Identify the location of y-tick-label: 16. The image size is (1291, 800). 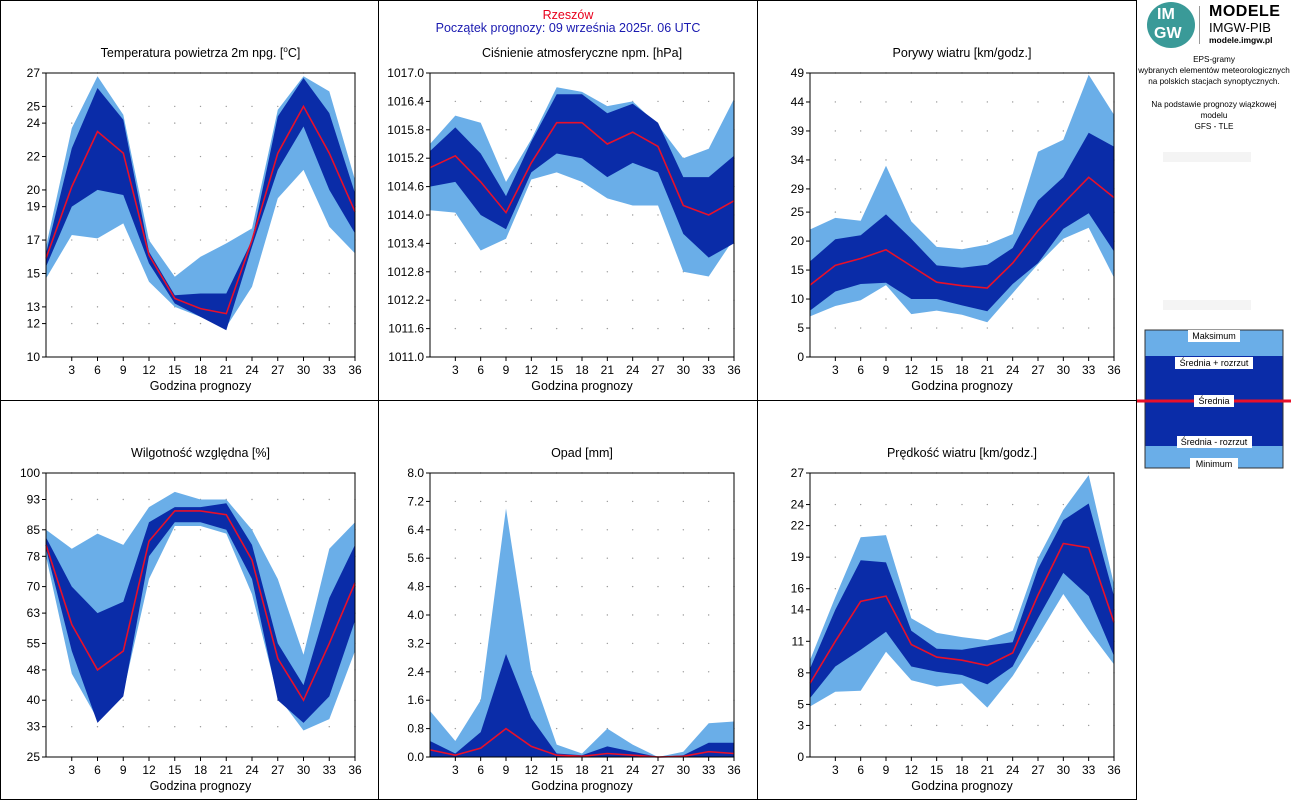
(798, 589).